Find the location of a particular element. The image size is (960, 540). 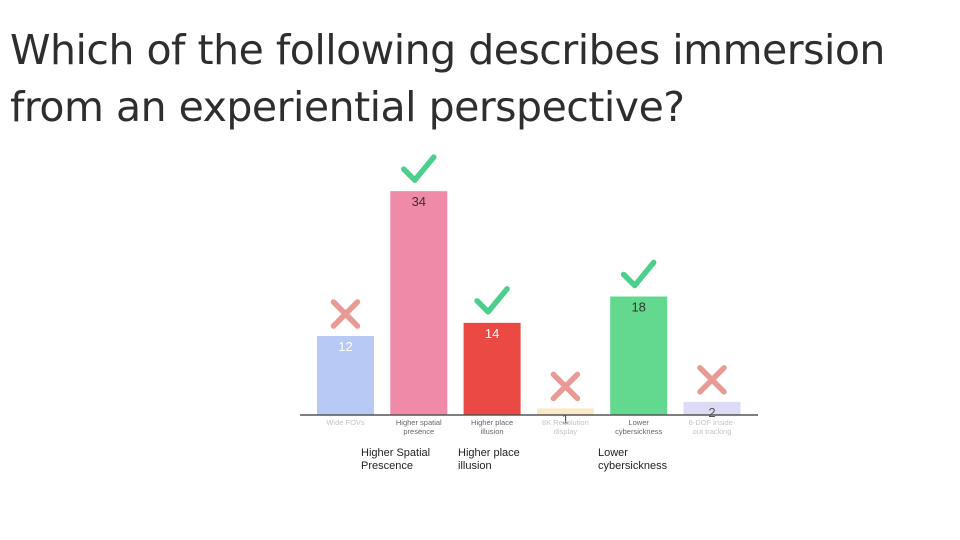

caption-lower-cybersickness: Lower cybersickness is located at coordinates (633, 459).